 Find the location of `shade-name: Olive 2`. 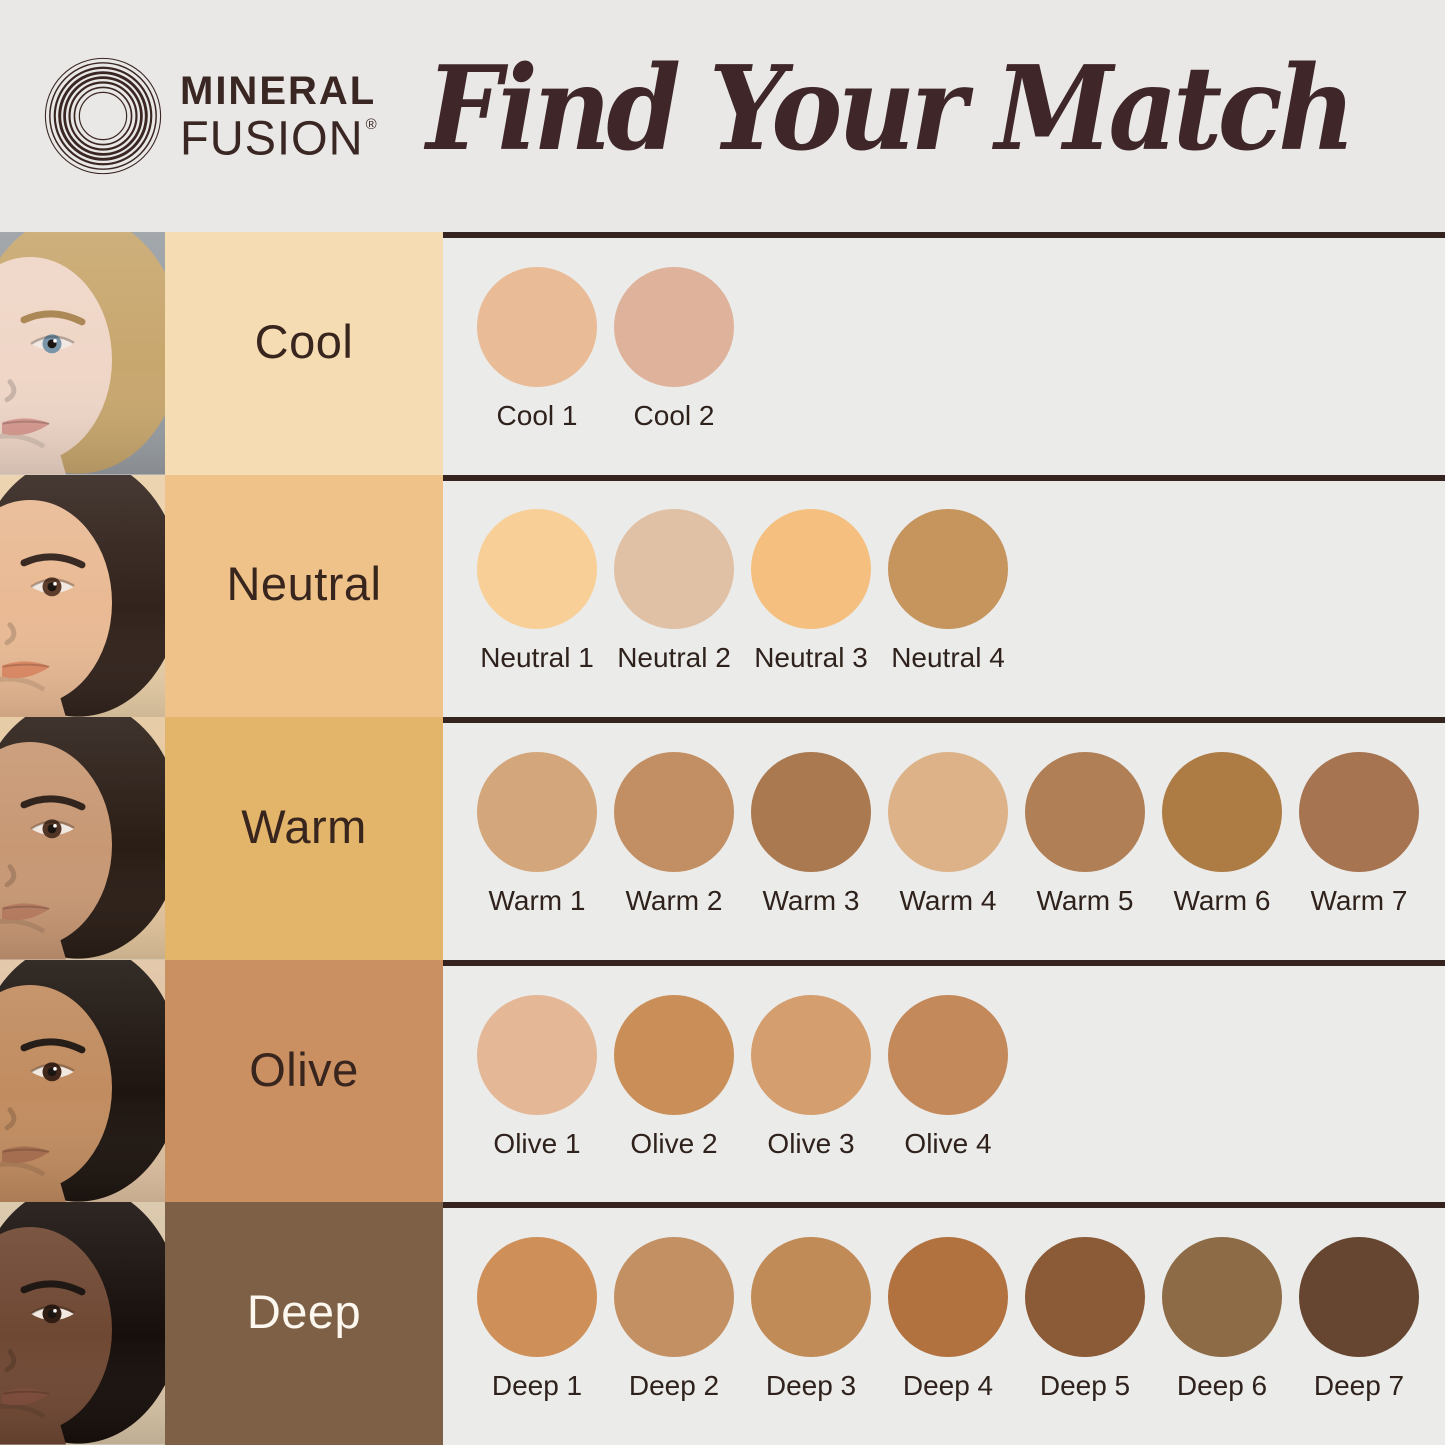

shade-name: Olive 2 is located at coordinates (674, 1143).